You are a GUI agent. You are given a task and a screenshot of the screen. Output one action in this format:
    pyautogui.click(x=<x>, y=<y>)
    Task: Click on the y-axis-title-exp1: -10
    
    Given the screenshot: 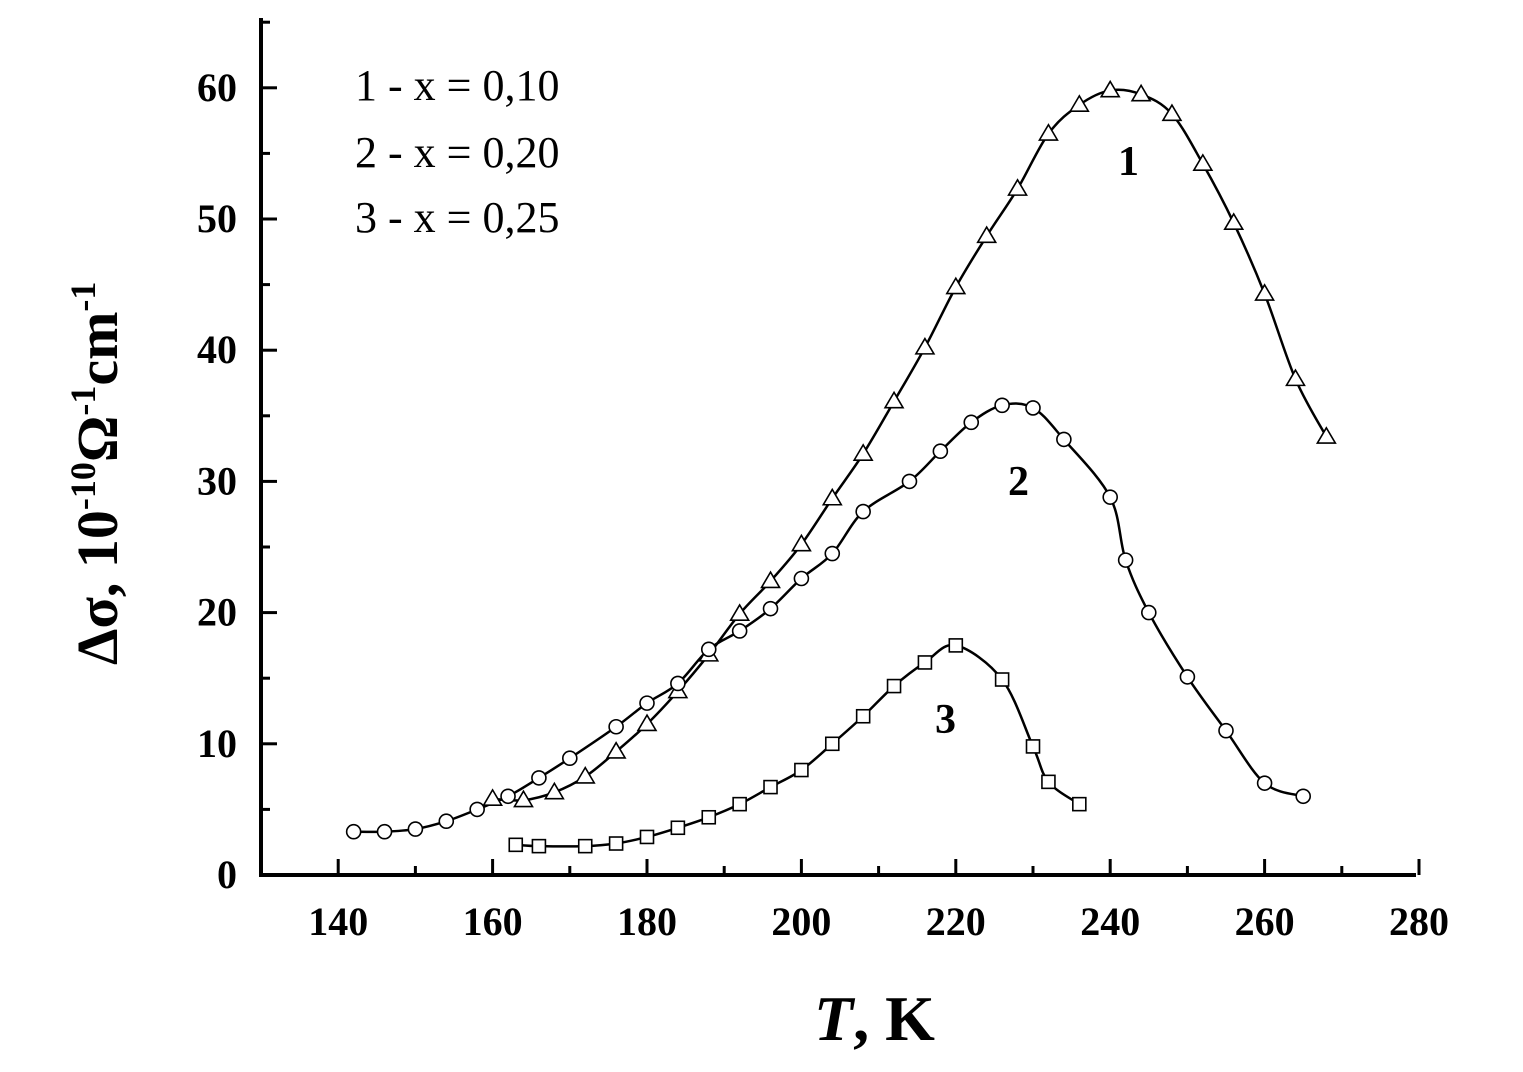 What is the action you would take?
    pyautogui.click(x=83, y=486)
    